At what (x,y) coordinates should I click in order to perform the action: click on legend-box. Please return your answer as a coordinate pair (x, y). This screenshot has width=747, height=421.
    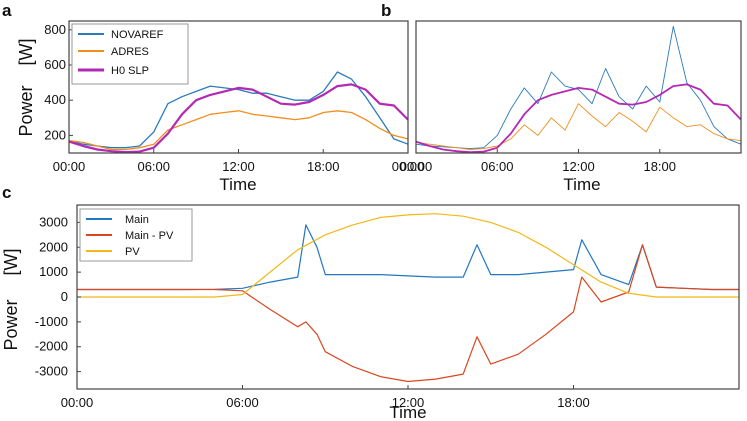
    Looking at the image, I should click on (136, 235).